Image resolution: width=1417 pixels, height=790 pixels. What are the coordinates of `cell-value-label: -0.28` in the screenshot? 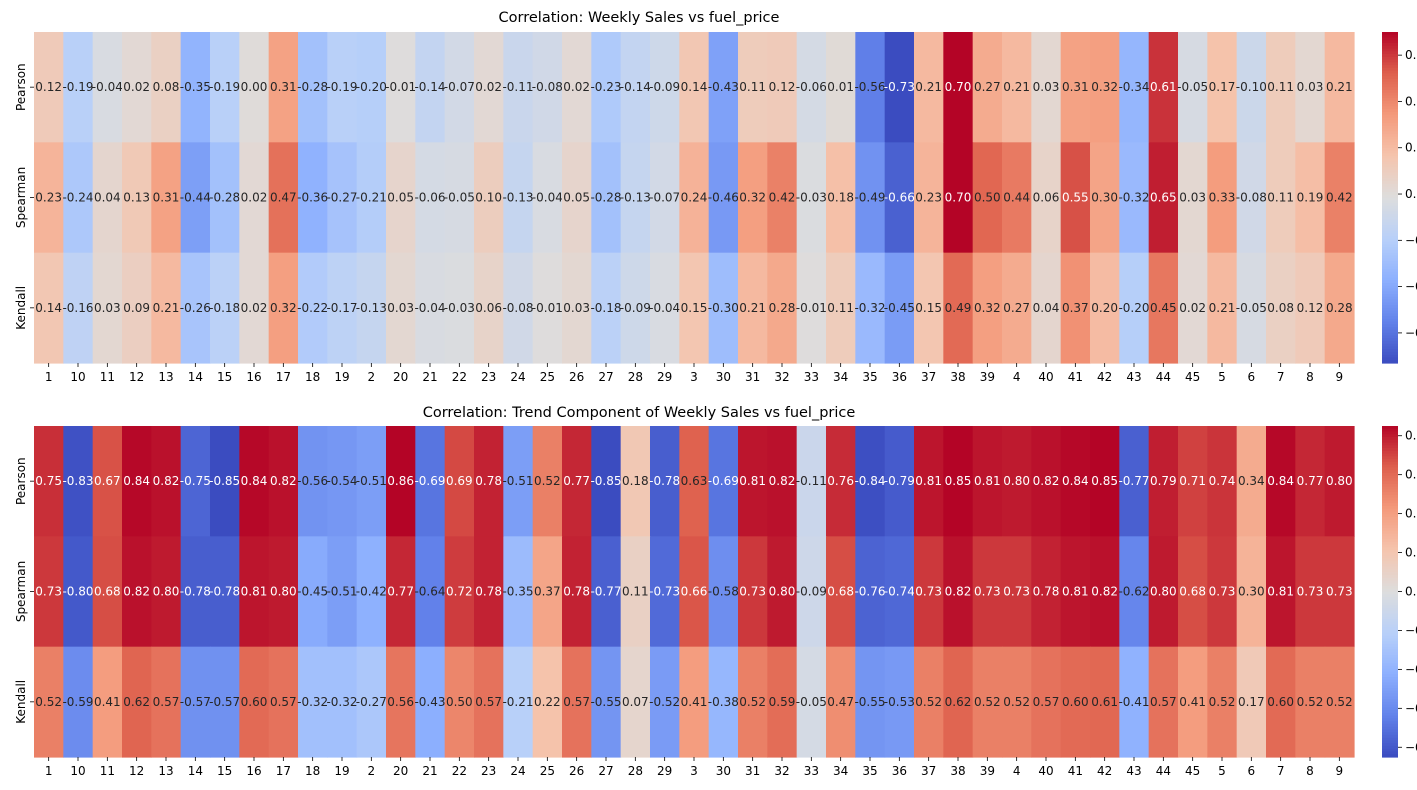 It's located at (605, 198).